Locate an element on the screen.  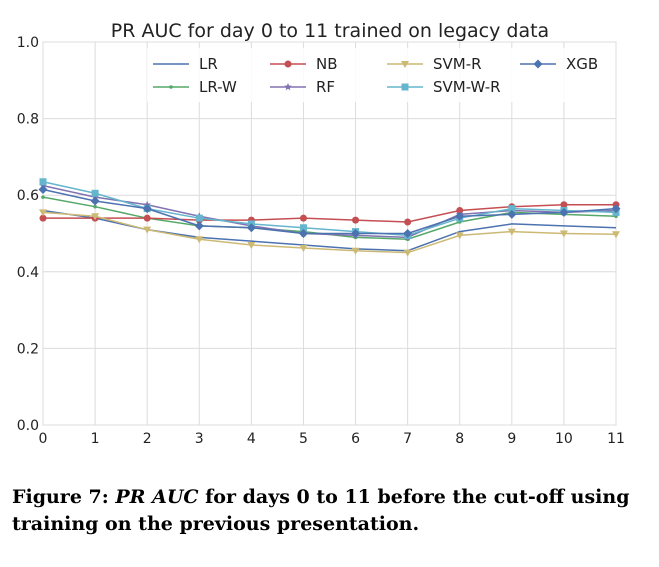
legend-label: SVM-W-R is located at coordinates (467, 87).